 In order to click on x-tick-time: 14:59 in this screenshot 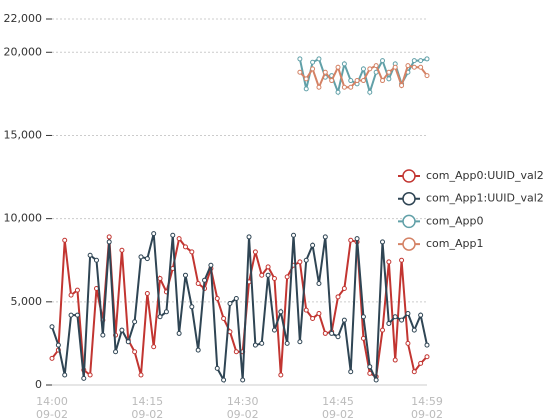, I will do `click(427, 401)`.